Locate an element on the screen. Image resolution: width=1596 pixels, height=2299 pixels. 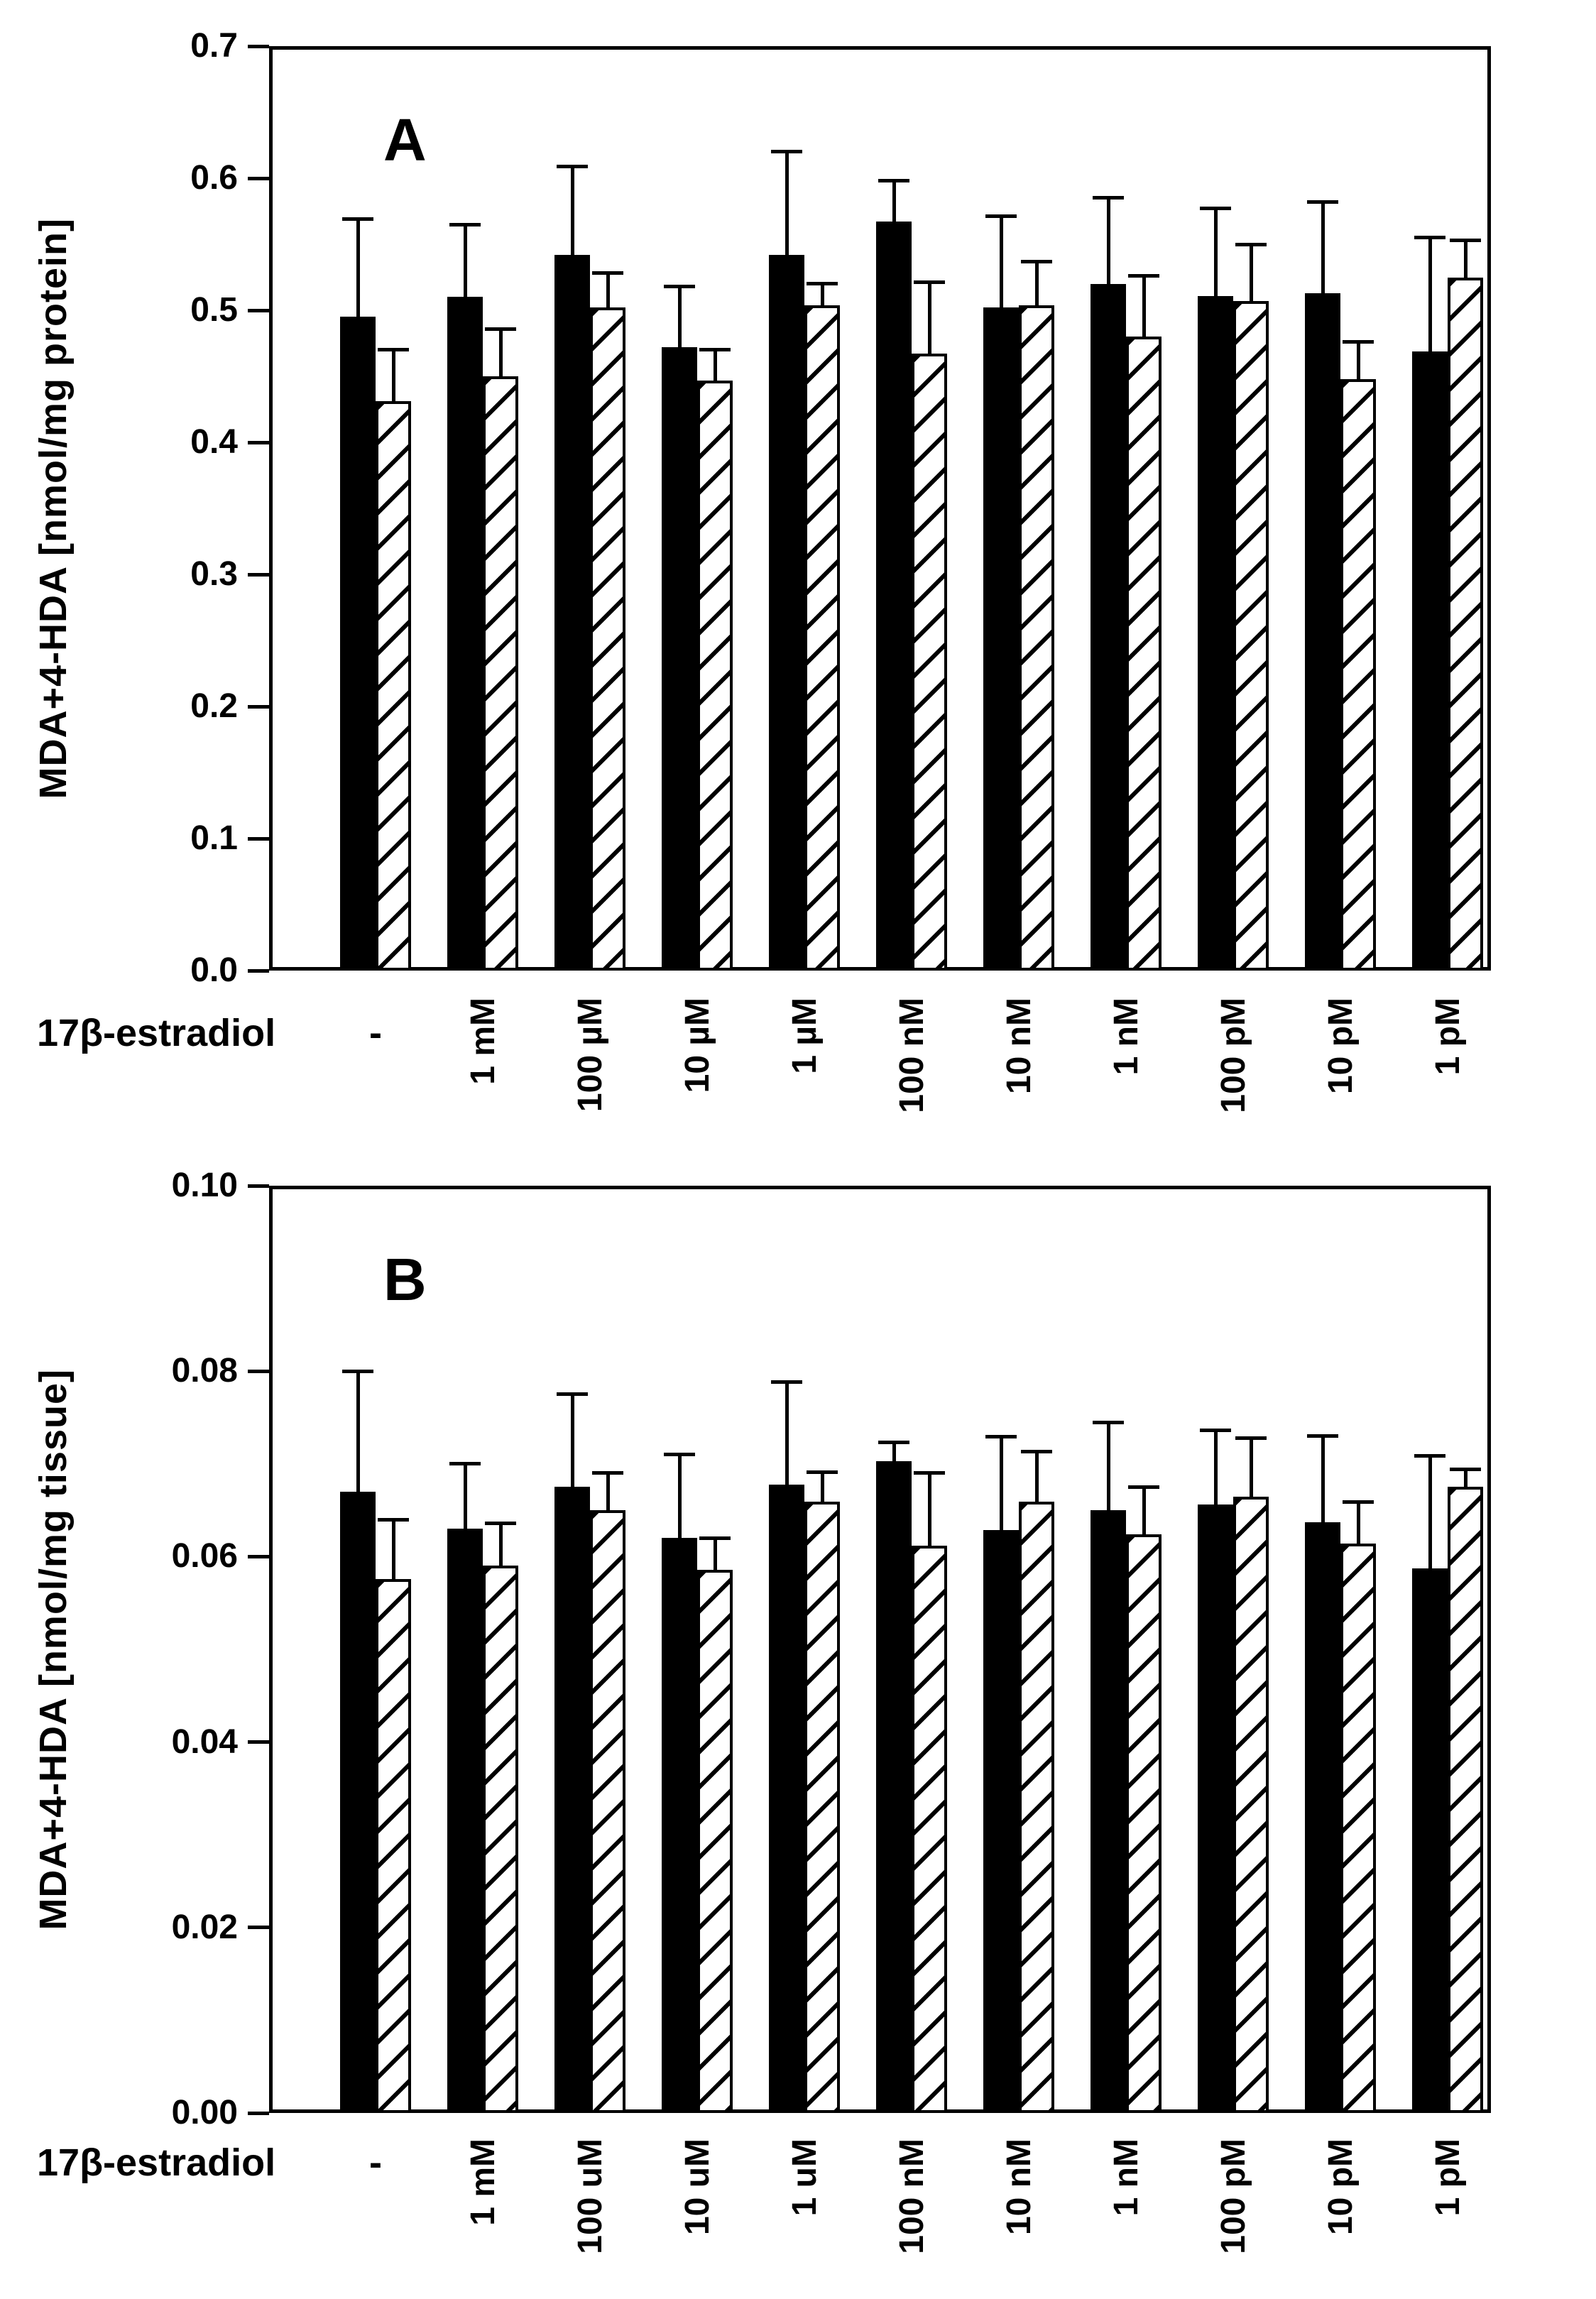
panel-a-x-label-text: 1 µM is located at coordinates (804, 1036).